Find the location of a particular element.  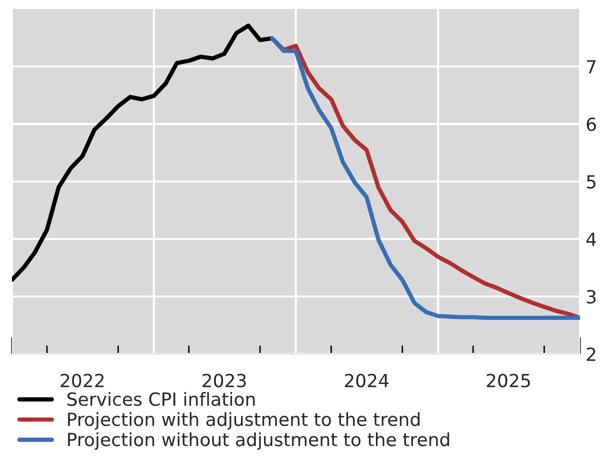

x-tick-label: 2023 is located at coordinates (224, 381).